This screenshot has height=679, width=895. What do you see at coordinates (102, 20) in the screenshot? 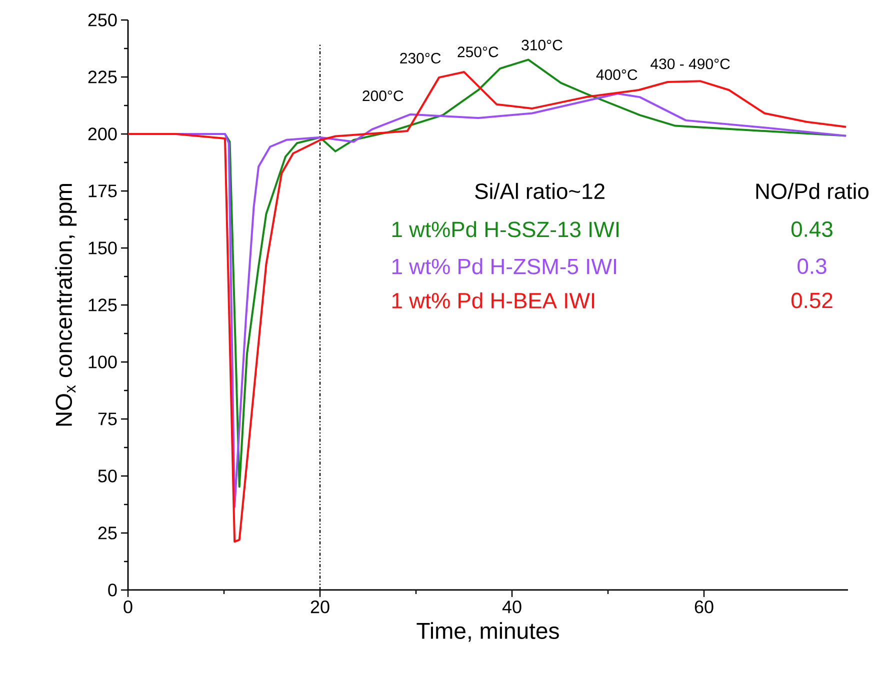
I see `y-tick-label: 250` at bounding box center [102, 20].